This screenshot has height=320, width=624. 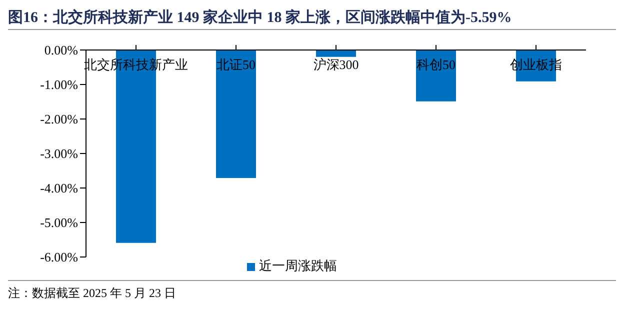 I want to click on y-tick-label: 0.00%, so click(x=61, y=50).